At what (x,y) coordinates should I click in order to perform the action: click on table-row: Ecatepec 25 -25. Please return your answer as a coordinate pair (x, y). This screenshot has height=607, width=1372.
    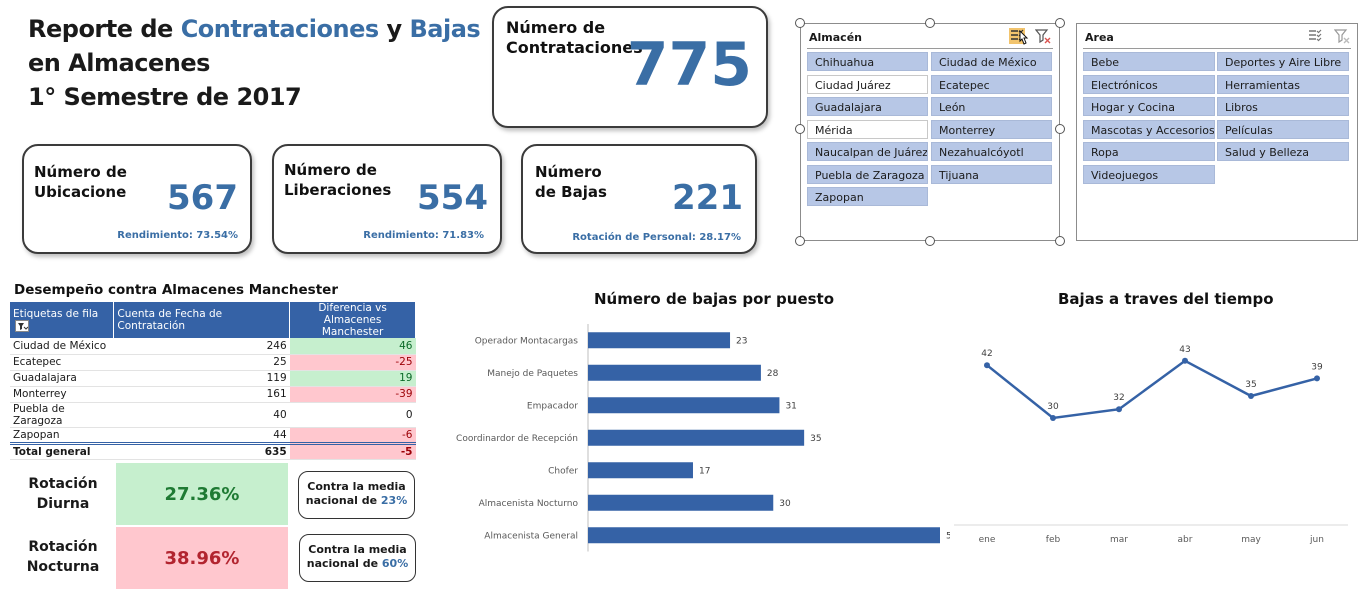
    Looking at the image, I should click on (213, 362).